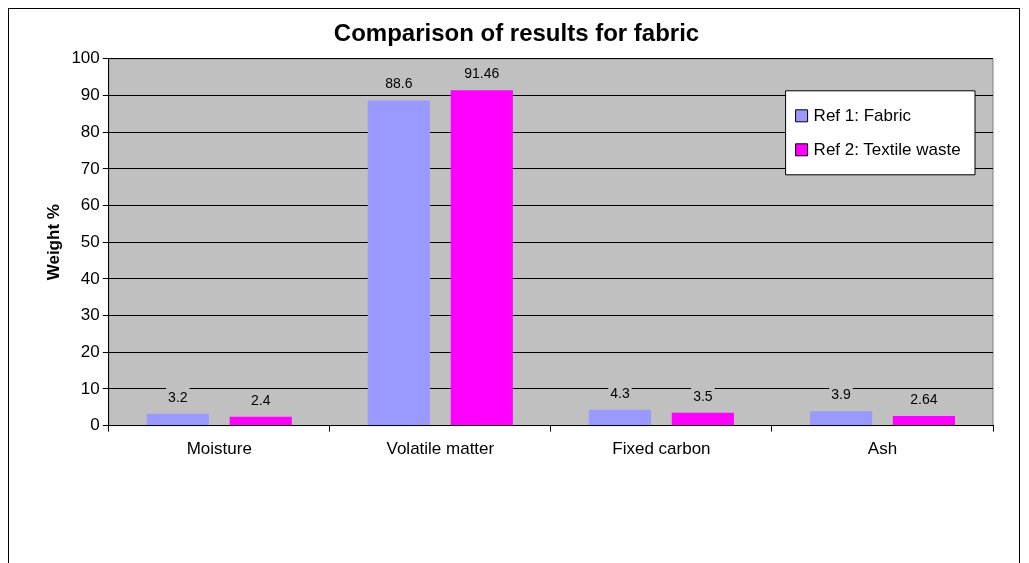 The image size is (1029, 563). What do you see at coordinates (516, 33) in the screenshot?
I see `chart-title: Comparison of results for fabric` at bounding box center [516, 33].